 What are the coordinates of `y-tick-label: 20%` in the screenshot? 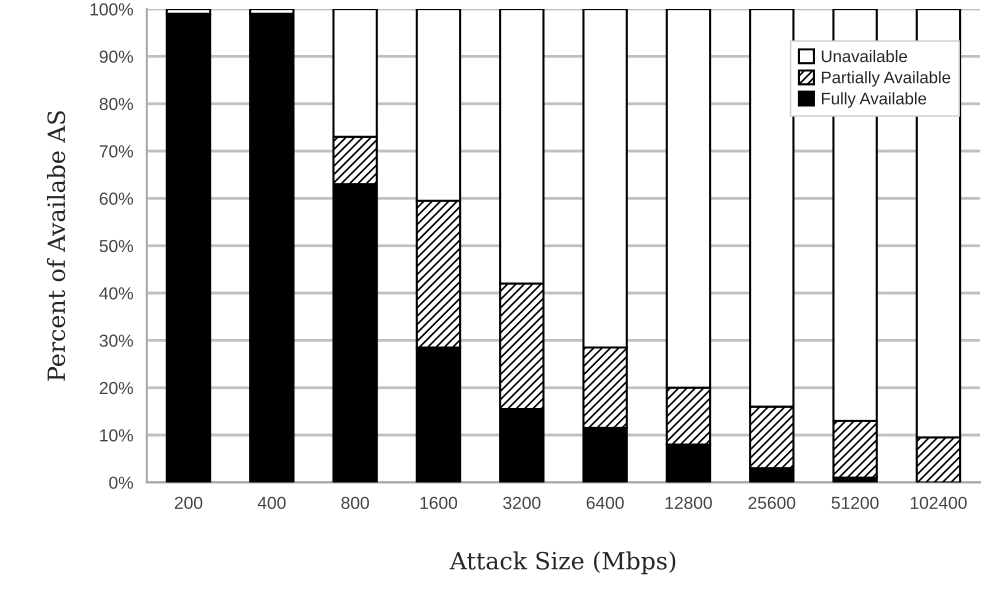 It's located at (117, 388).